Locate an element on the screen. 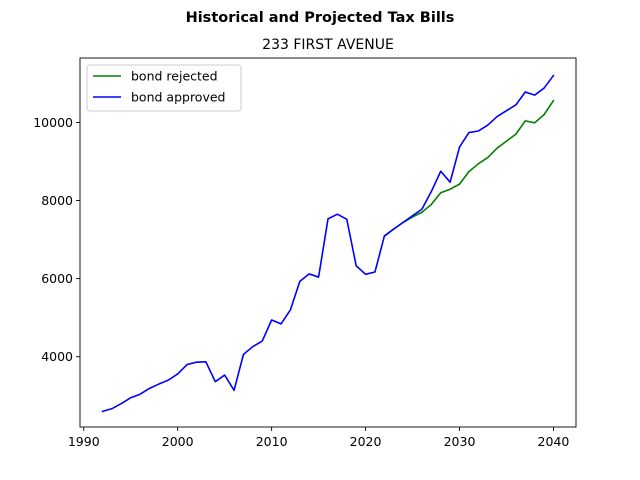 This screenshot has width=640, height=480. legend-label-bond-approved: bond approved is located at coordinates (178, 97).